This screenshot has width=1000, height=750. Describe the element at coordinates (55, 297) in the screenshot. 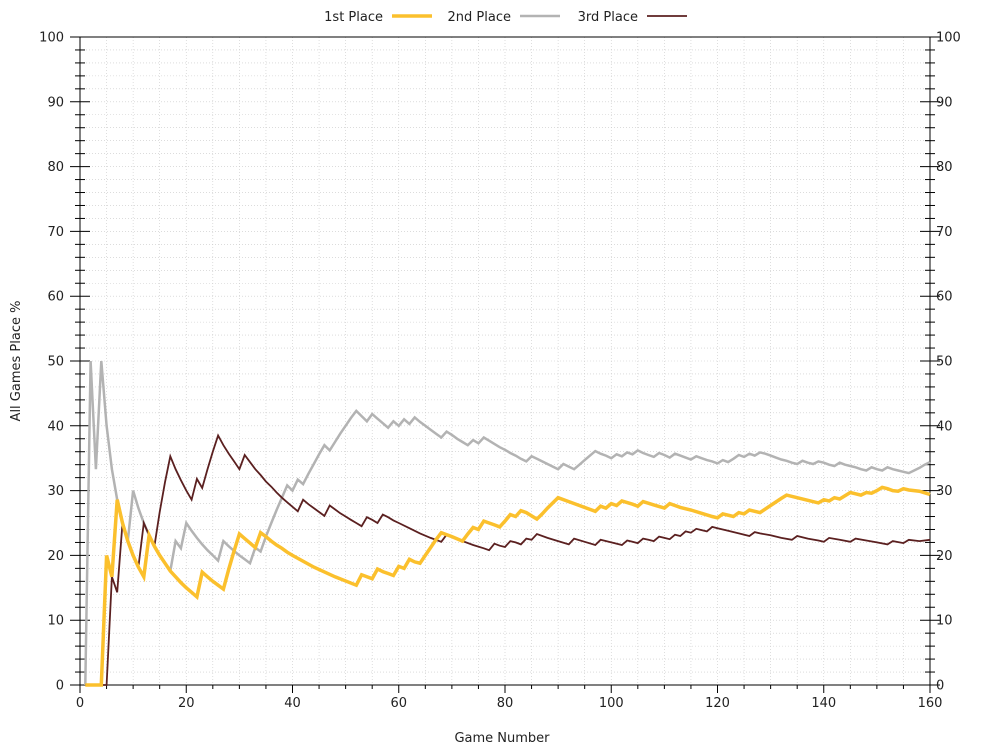

I see `y-tick-label-left: 60` at that location.